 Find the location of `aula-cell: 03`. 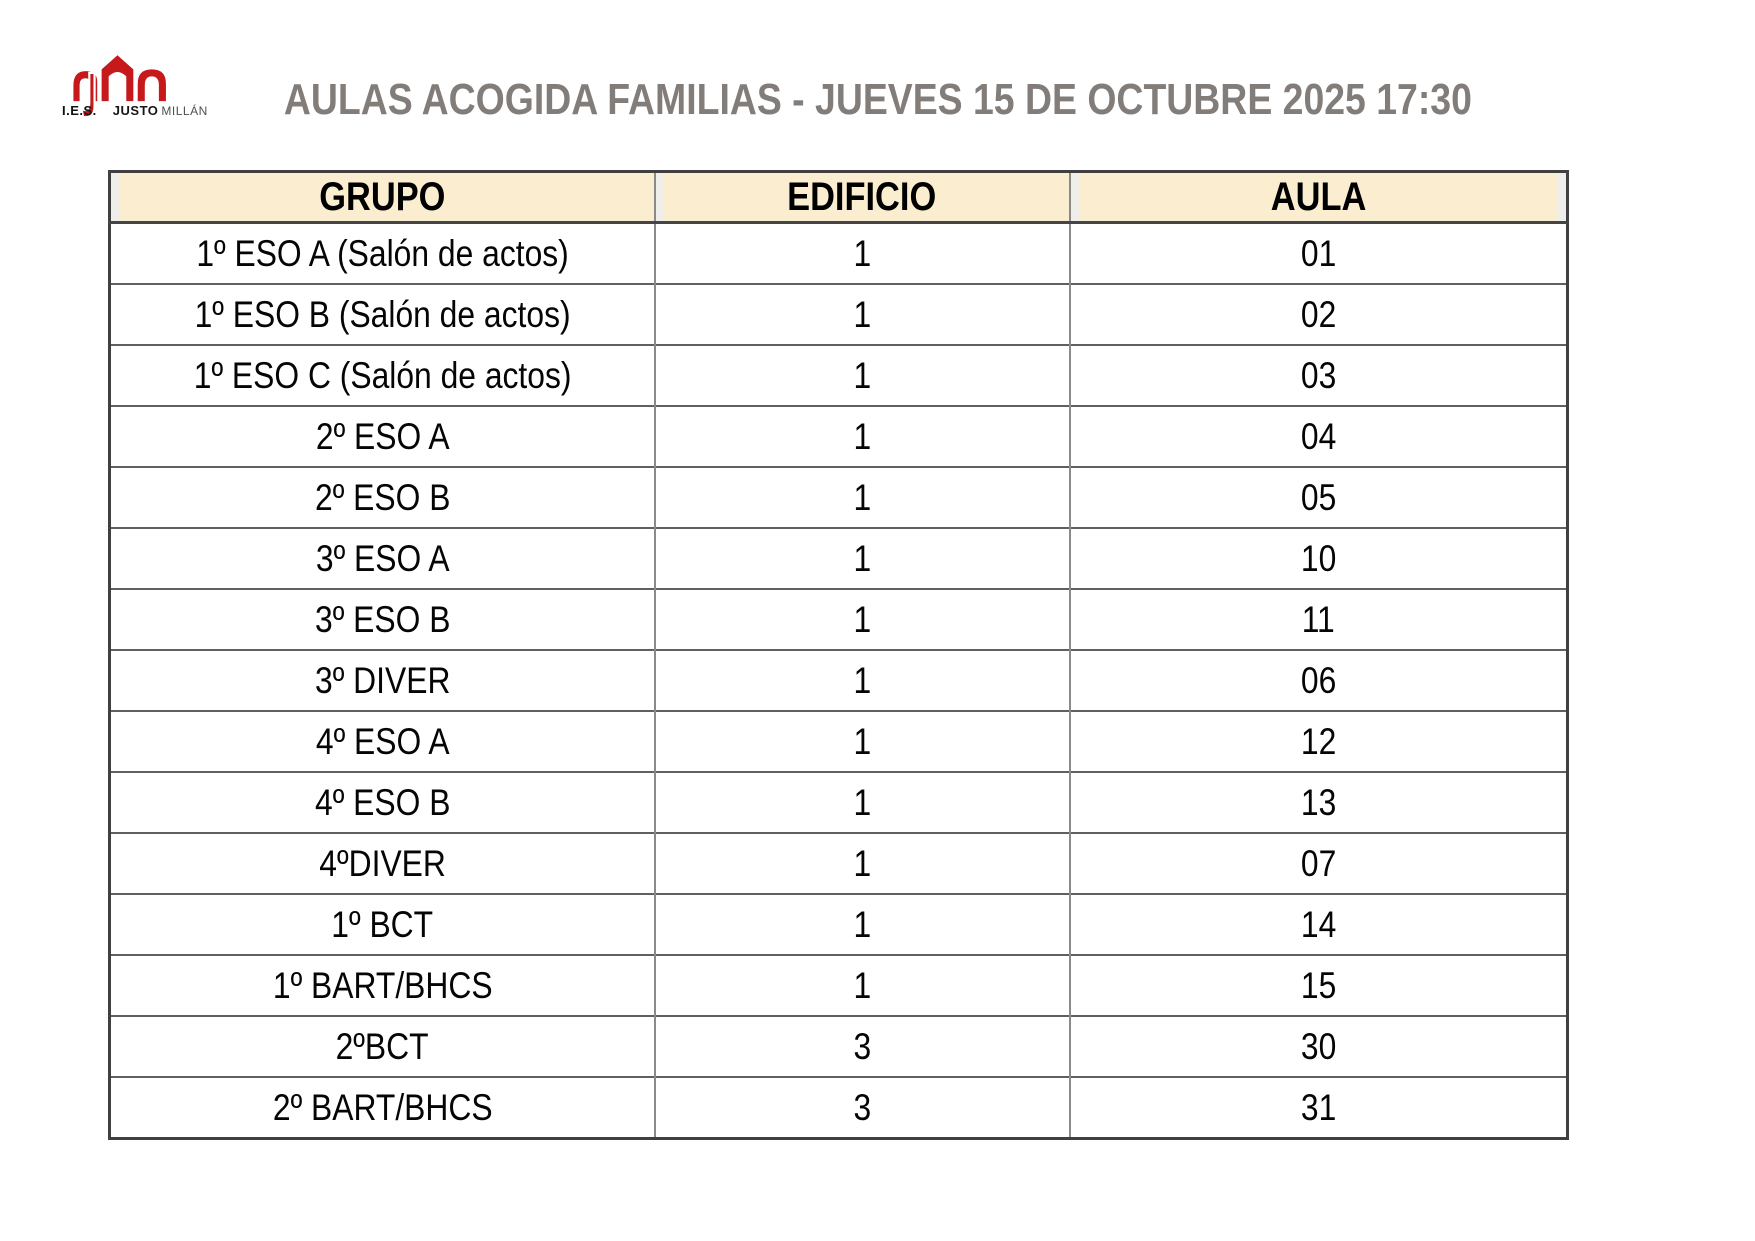

aula-cell: 03 is located at coordinates (1318, 375).